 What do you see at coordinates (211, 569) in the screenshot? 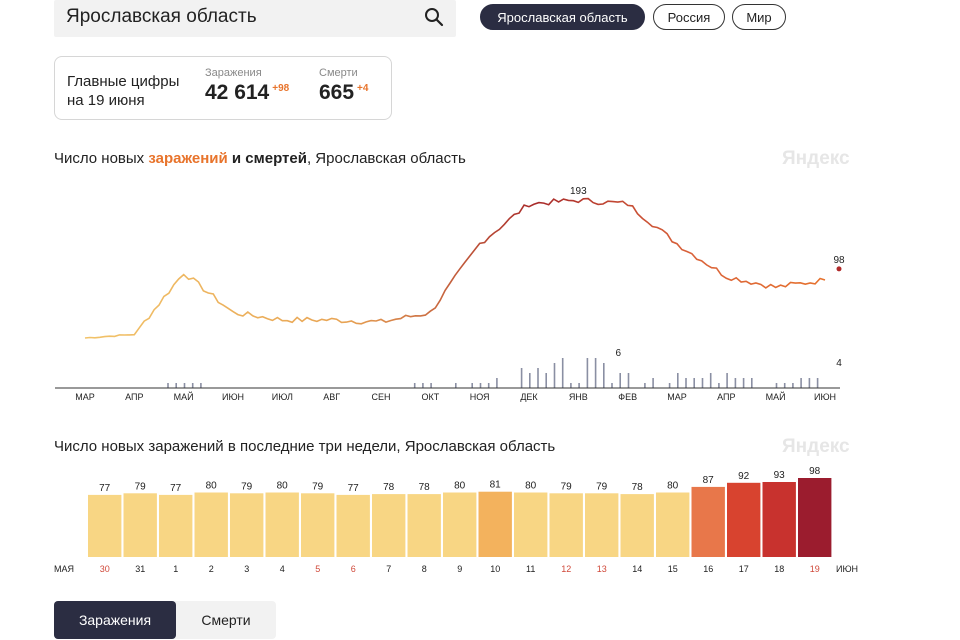
I see `day-label-2: 2` at bounding box center [211, 569].